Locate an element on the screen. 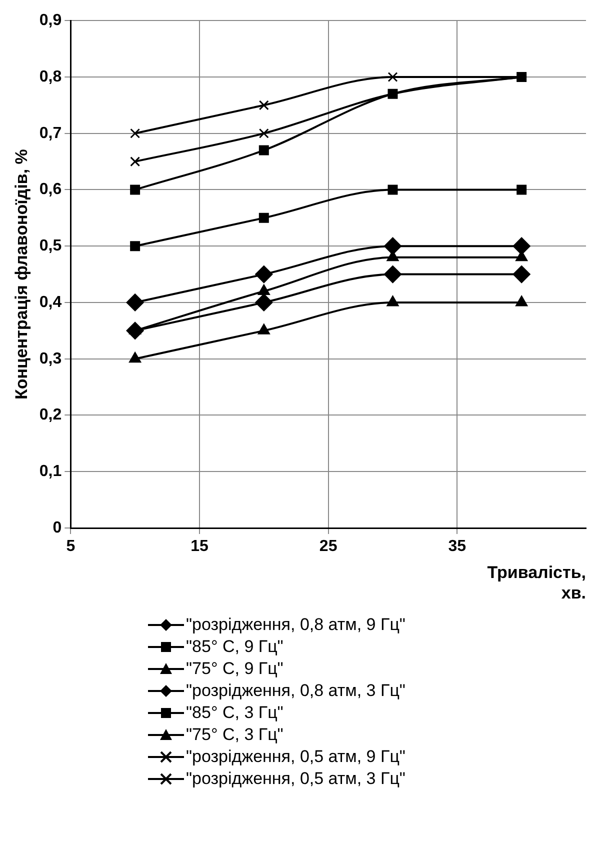 This screenshot has height=859, width=616. x-tick-label: 35 is located at coordinates (457, 547).